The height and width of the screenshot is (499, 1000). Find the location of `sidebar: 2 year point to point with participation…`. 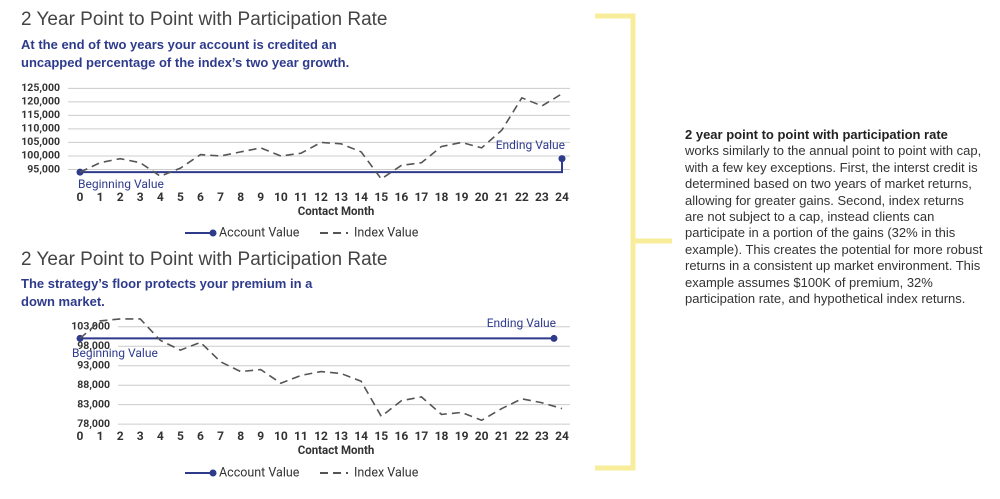

sidebar: 2 year point to point with participation… is located at coordinates (835, 217).